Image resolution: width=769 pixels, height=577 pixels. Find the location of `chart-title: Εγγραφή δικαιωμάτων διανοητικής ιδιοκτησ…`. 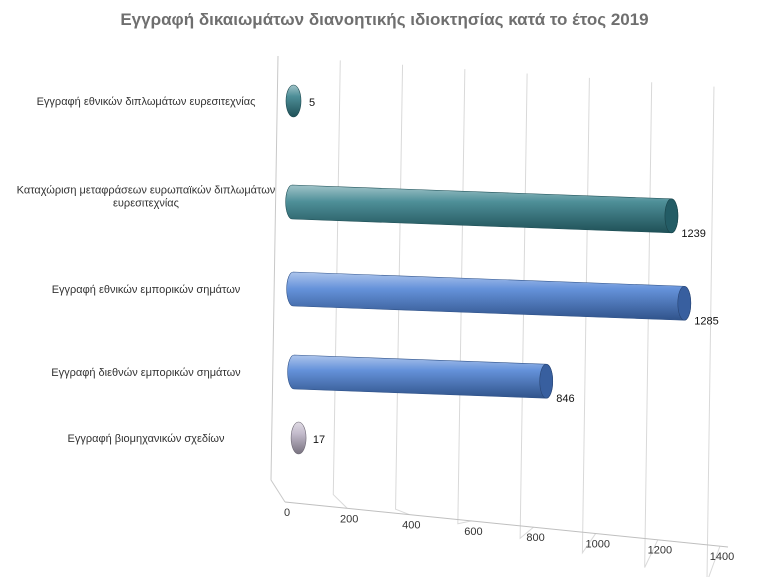

chart-title: Εγγραφή δικαιωμάτων διανοητικής ιδιοκτησ… is located at coordinates (384, 19).